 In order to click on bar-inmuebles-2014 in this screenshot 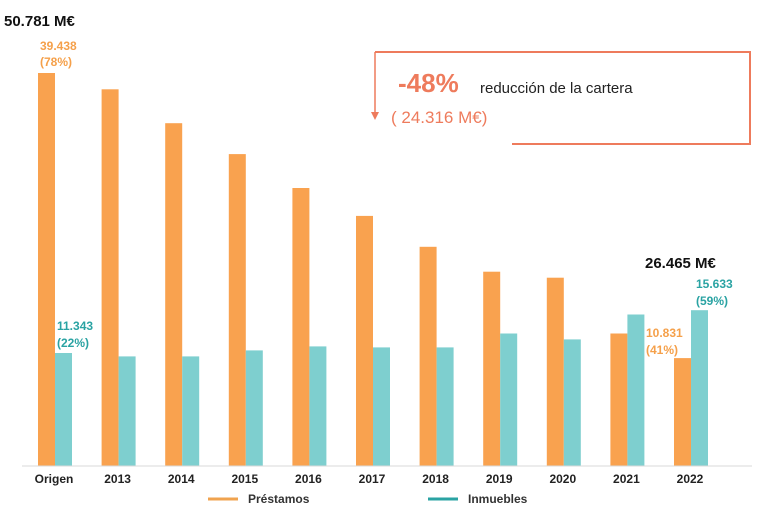, I will do `click(191, 411)`.